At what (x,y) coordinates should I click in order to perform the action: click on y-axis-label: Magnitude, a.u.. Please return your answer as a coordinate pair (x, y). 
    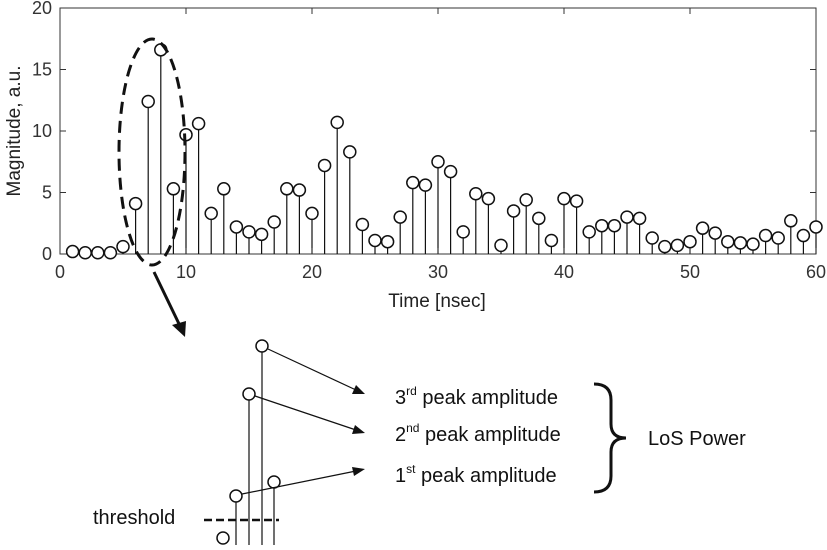
    Looking at the image, I should click on (14, 131).